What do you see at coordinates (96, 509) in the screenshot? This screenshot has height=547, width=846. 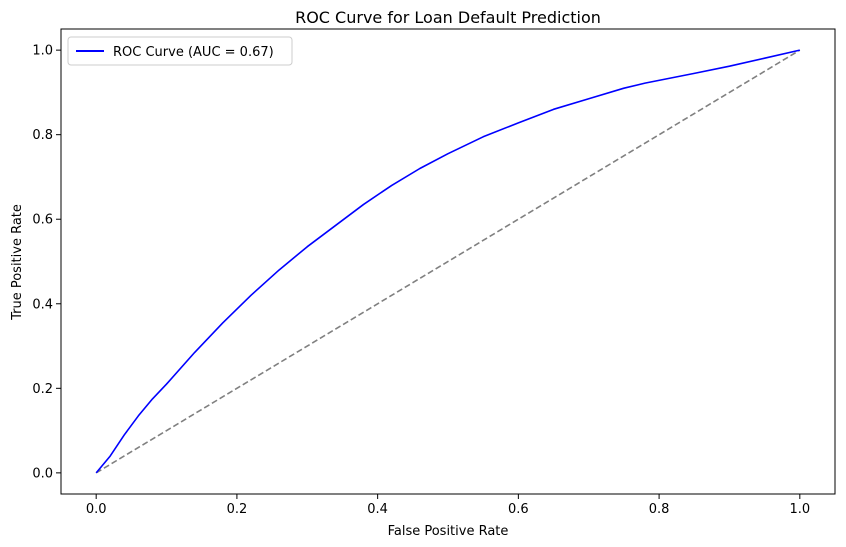 I see `x-tick-label: 0.0` at bounding box center [96, 509].